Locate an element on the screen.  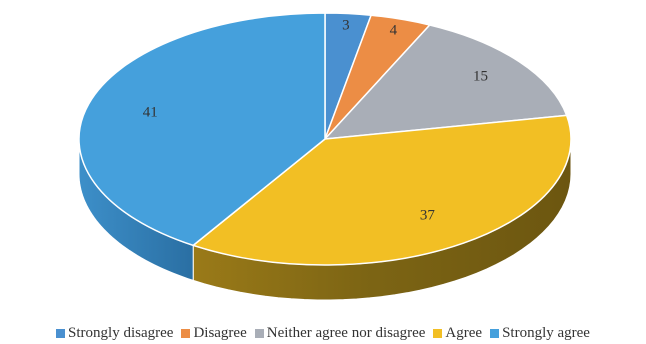
legend-label-neither: Neither agree nor disagree is located at coordinates (346, 332).